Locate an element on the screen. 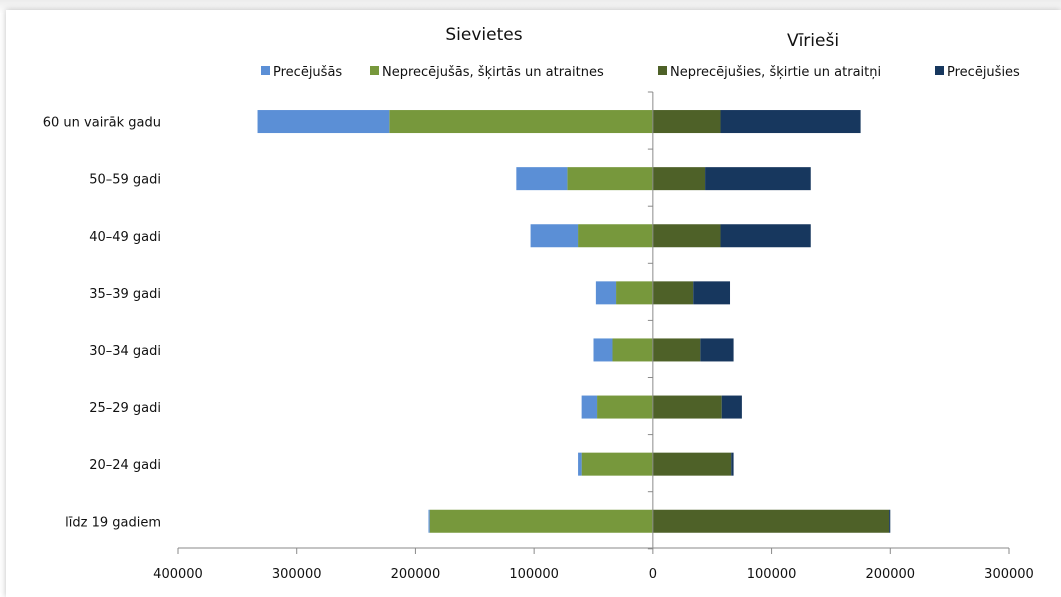 This screenshot has height=597, width=1061. right-side-heading: Vīrieši is located at coordinates (813, 41).